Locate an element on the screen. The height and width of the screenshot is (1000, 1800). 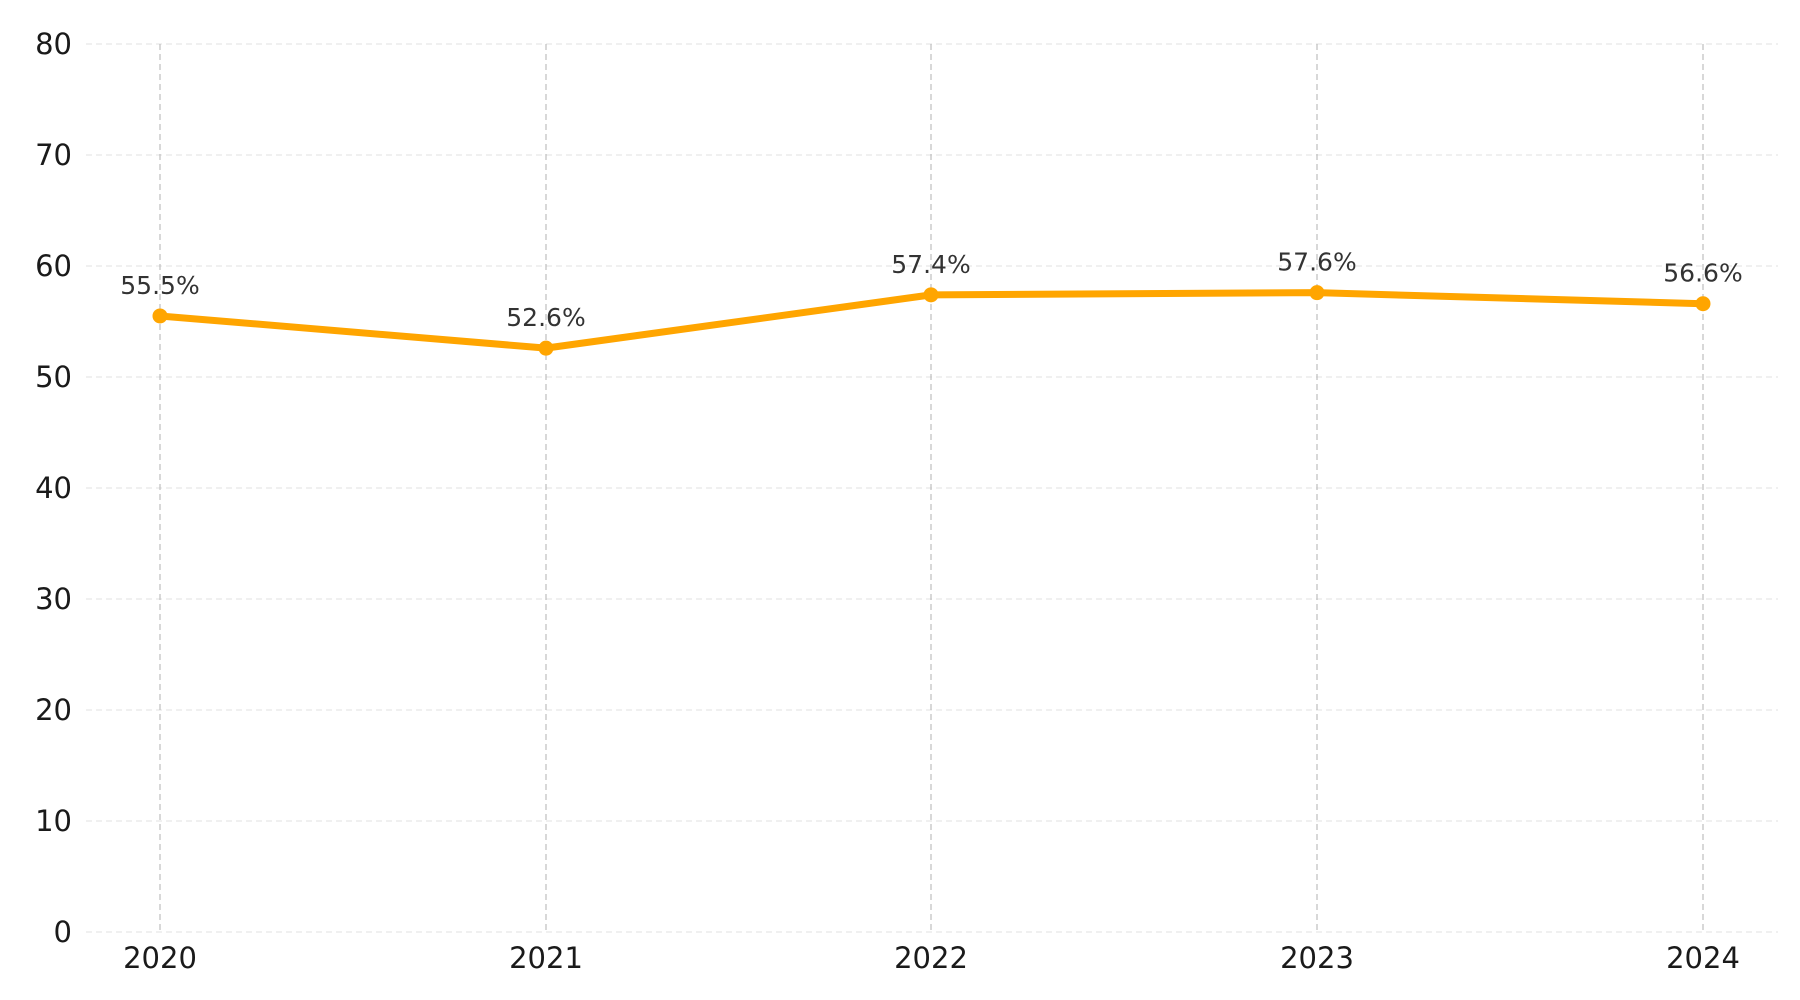
data-label: 55.5% is located at coordinates (159, 285).